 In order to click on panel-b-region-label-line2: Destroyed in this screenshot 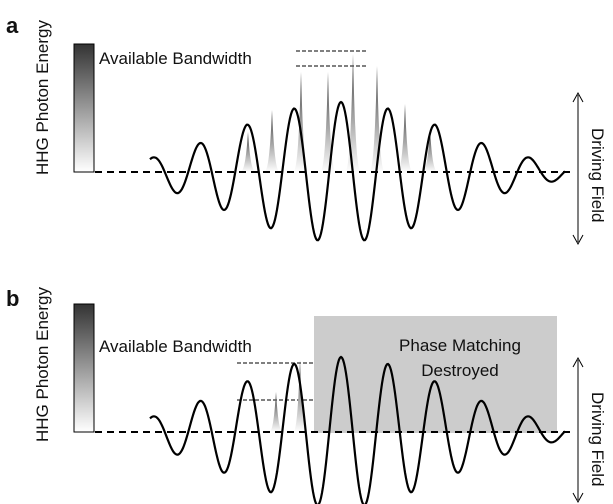, I will do `click(459, 370)`.